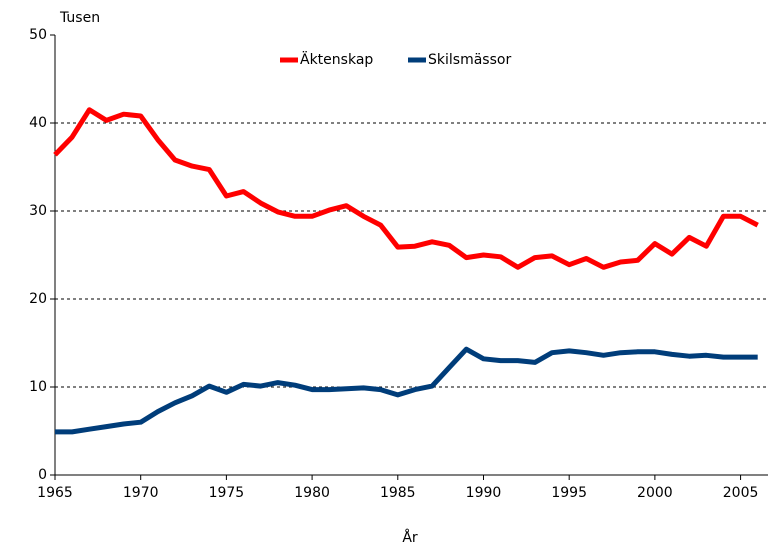 The height and width of the screenshot is (549, 770). I want to click on x-tick-label: 1985, so click(398, 493).